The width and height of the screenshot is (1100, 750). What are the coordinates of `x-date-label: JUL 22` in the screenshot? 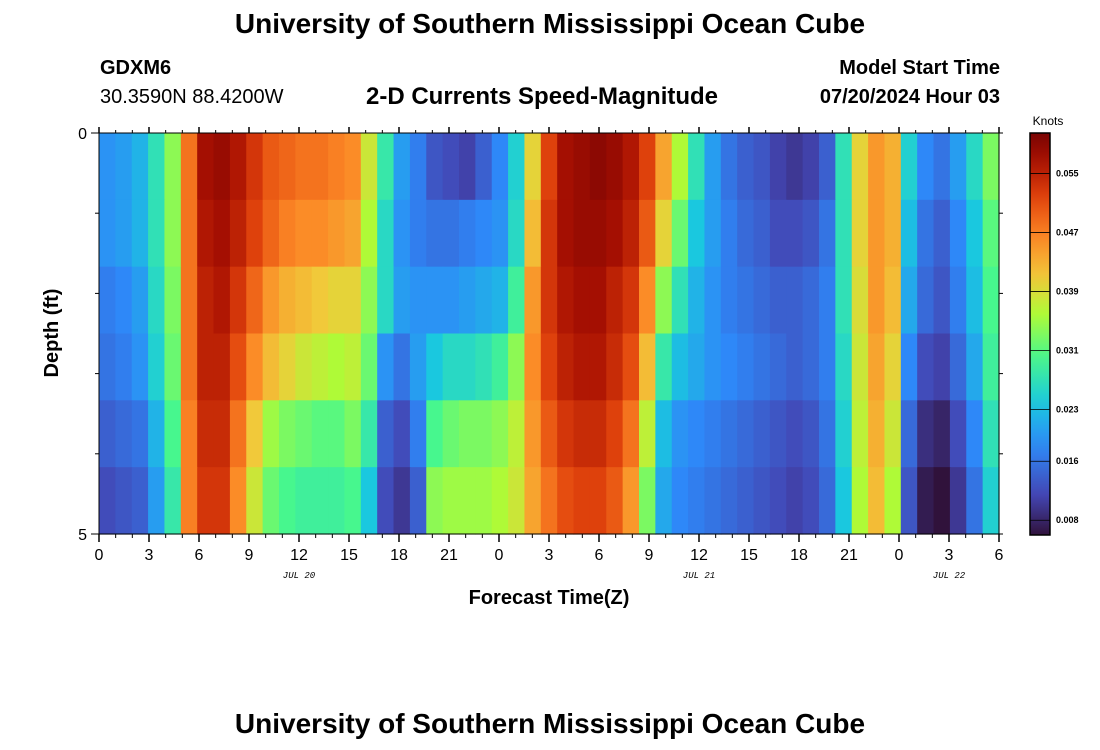 It's located at (949, 576).